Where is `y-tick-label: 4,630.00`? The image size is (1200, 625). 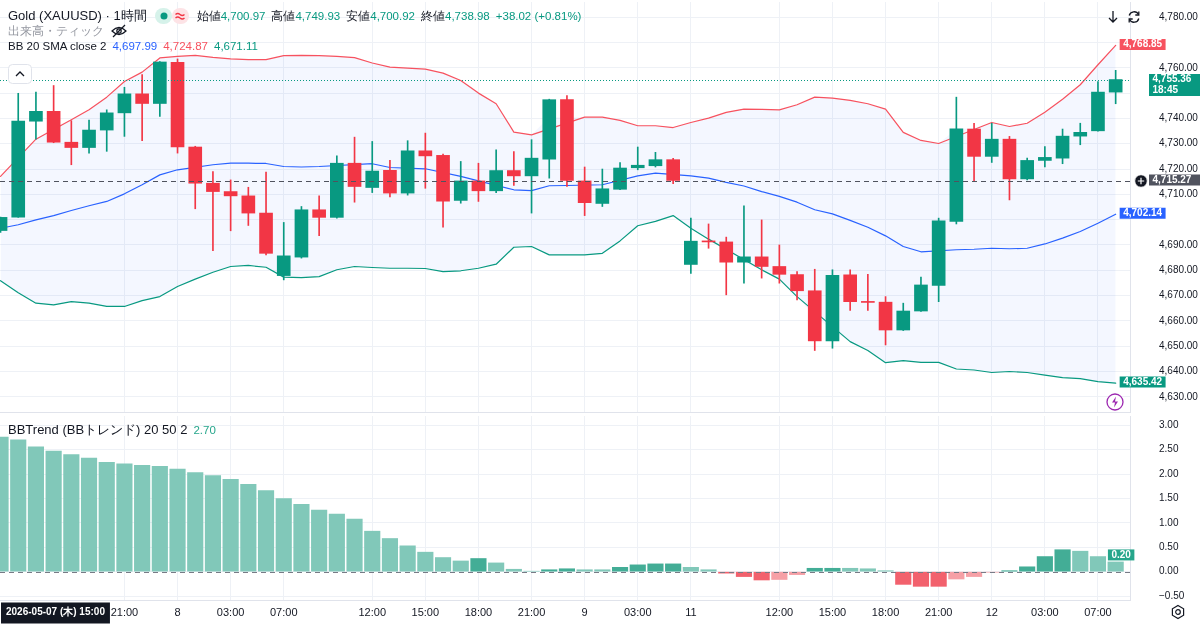
y-tick-label: 4,630.00 is located at coordinates (1179, 396).